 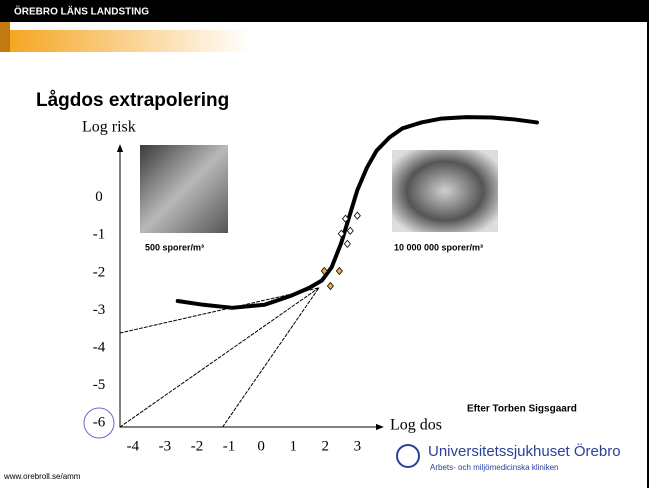 I want to click on header-bar, so click(x=324, y=11).